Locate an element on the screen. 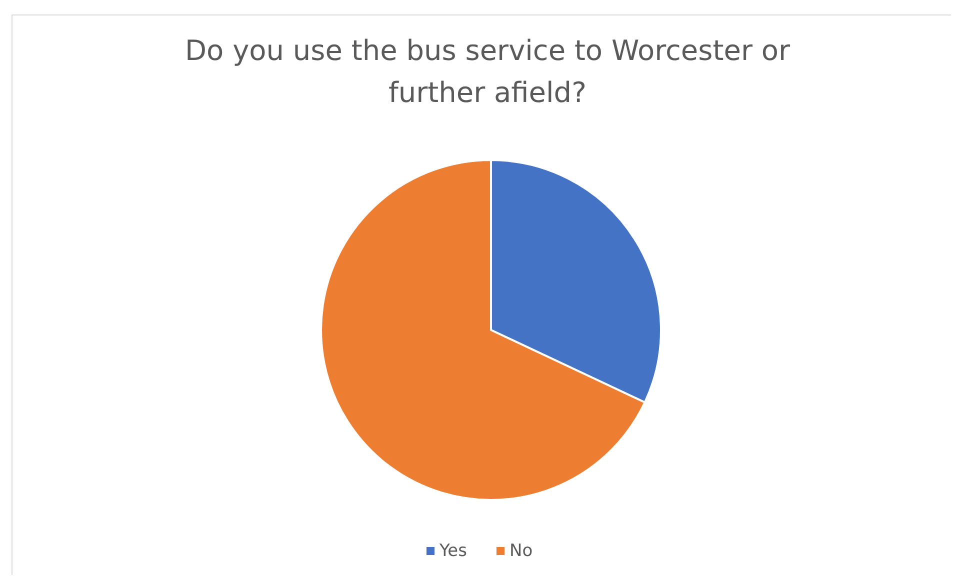 Image resolution: width=959 pixels, height=583 pixels. chart-title: Do you use the bus service to Worcester or further afield? is located at coordinates (487, 71).